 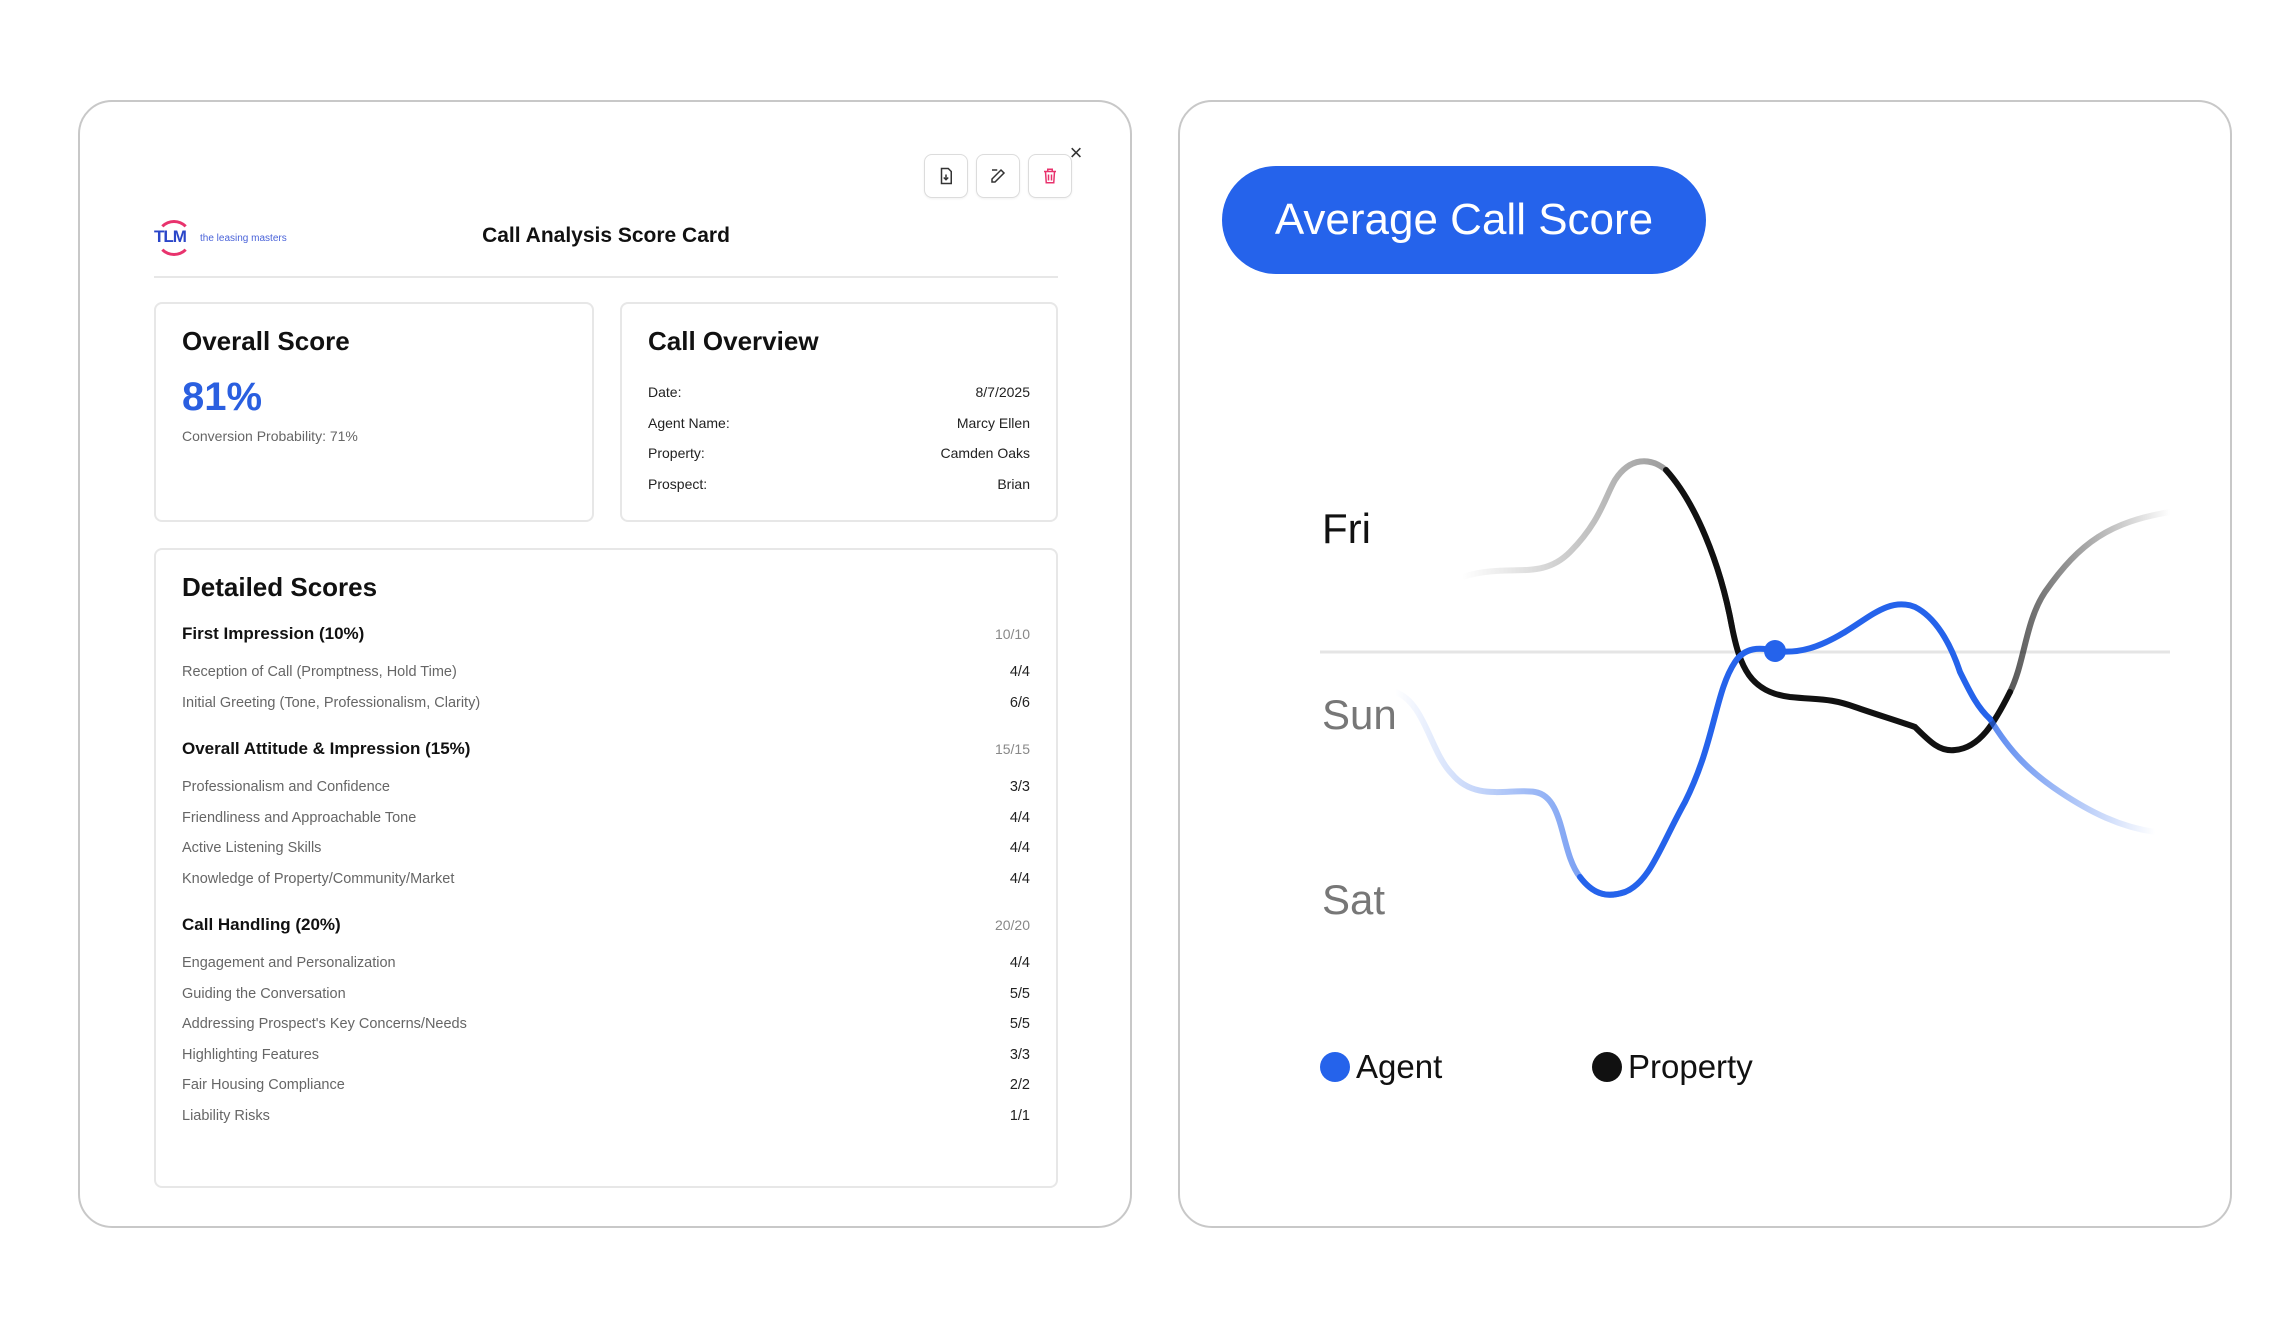 I want to click on agent-highlight-point, so click(x=1775, y=651).